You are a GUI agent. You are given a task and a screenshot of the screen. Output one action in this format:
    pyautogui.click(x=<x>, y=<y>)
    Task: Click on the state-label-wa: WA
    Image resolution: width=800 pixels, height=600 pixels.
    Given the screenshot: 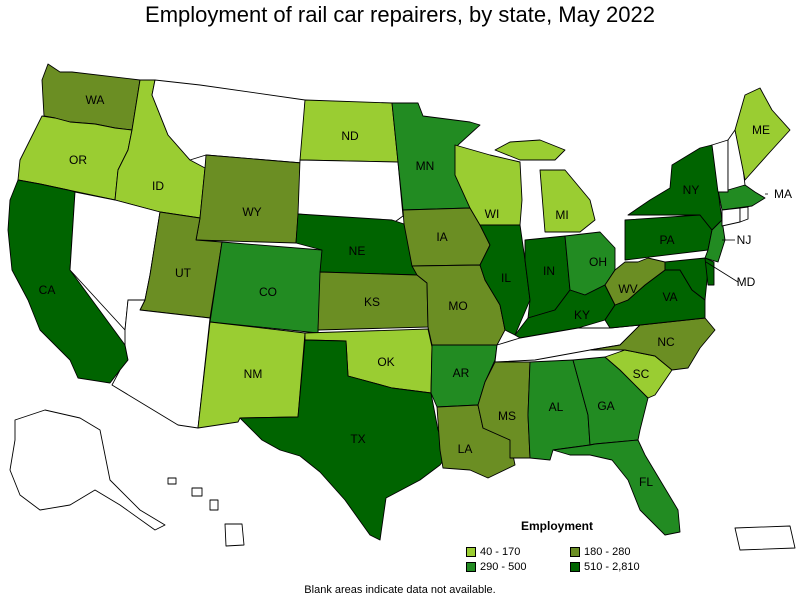 What is the action you would take?
    pyautogui.click(x=95, y=100)
    